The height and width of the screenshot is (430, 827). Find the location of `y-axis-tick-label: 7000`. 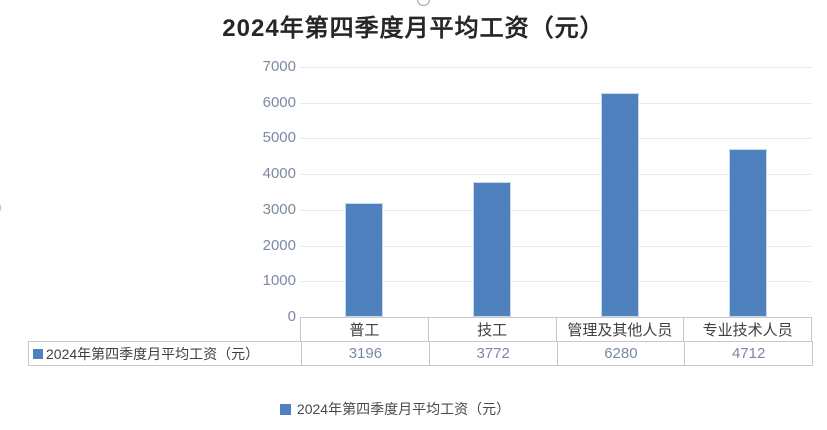

y-axis-tick-label: 7000 is located at coordinates (279, 66).